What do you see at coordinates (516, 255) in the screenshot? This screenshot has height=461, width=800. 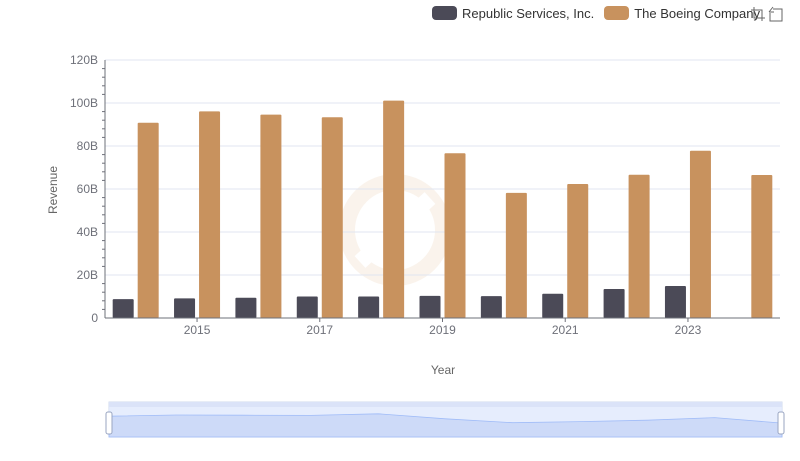 I see `bar-boeing-2020` at bounding box center [516, 255].